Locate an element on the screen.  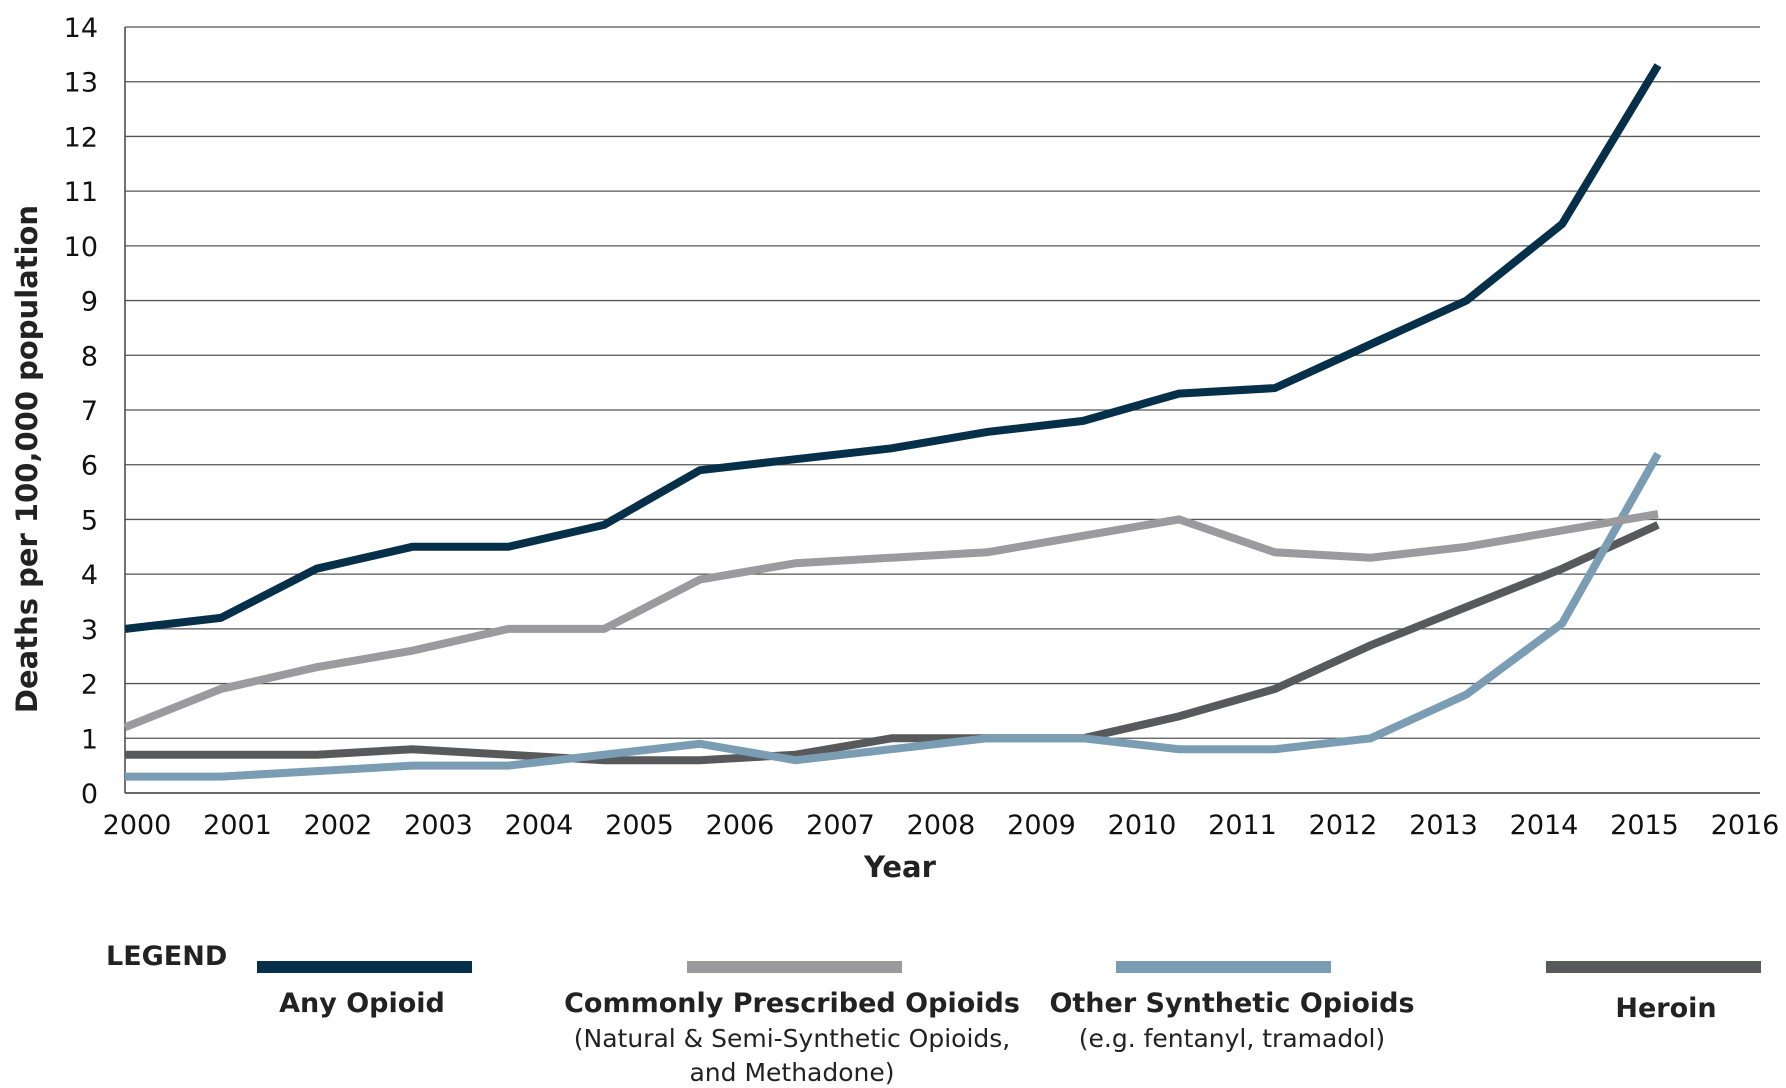
x-tick-label: 2012 is located at coordinates (1343, 825).